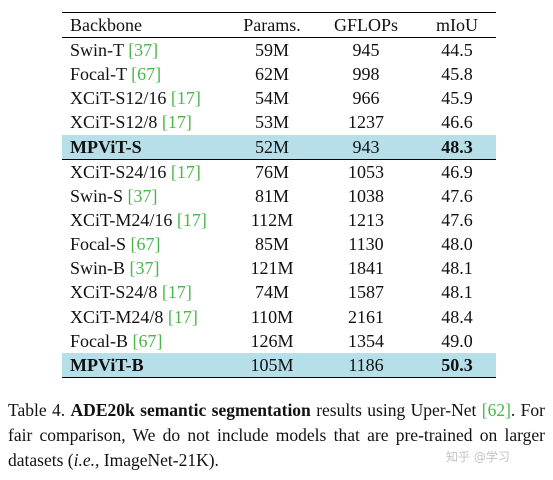 Image resolution: width=553 pixels, height=480 pixels. Describe the element at coordinates (99, 195) in the screenshot. I see `backbone-name: Swin-S` at that location.